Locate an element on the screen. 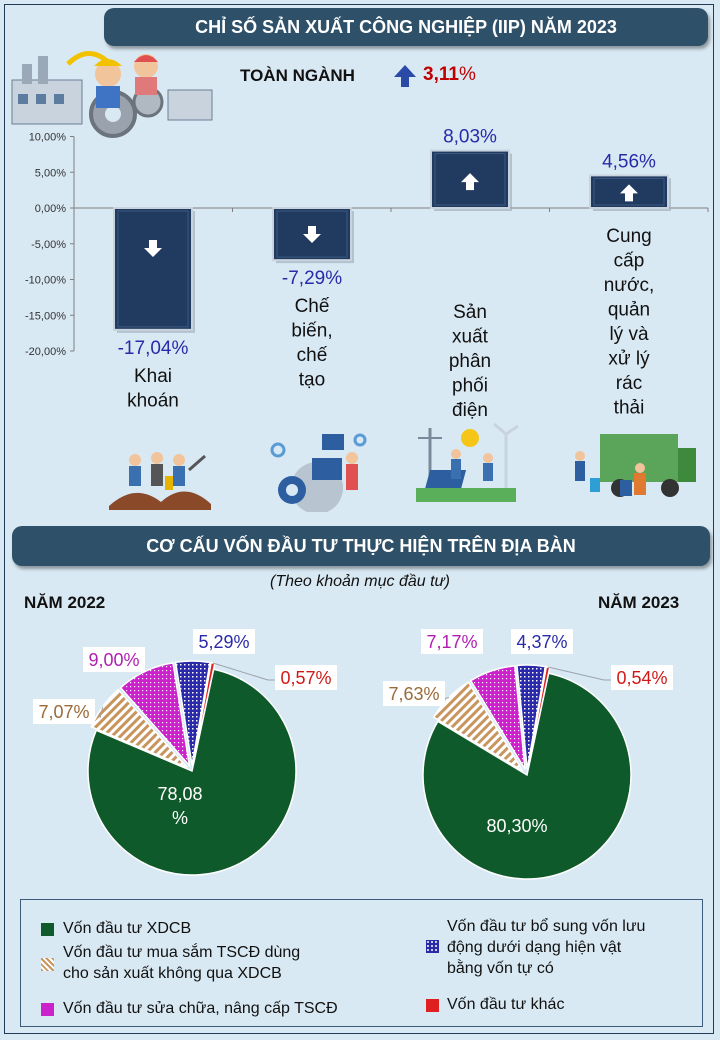  pie-value-label-2023: 7,17% is located at coordinates (451, 642).